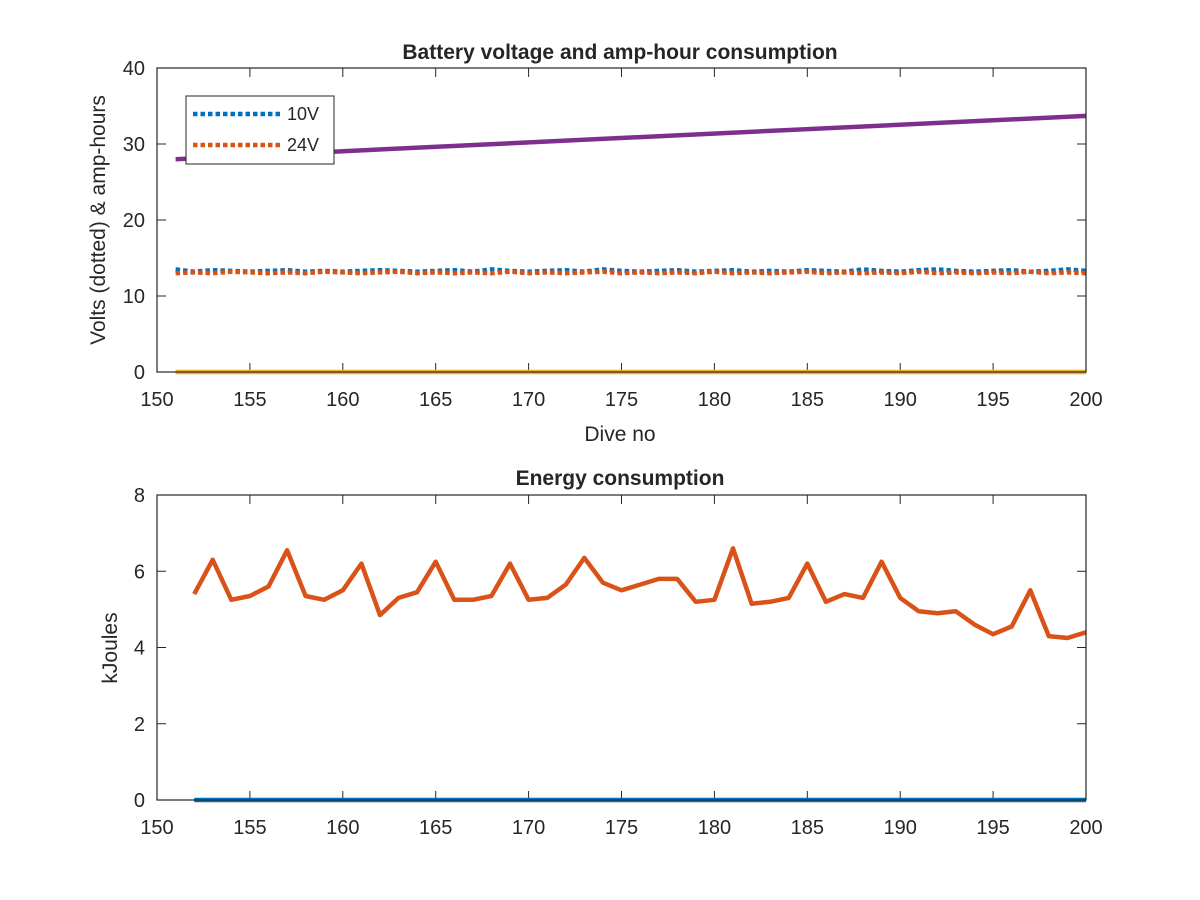 This screenshot has width=1200, height=900. Describe the element at coordinates (303, 114) in the screenshot. I see `legend-entry-10v: 10V` at that location.